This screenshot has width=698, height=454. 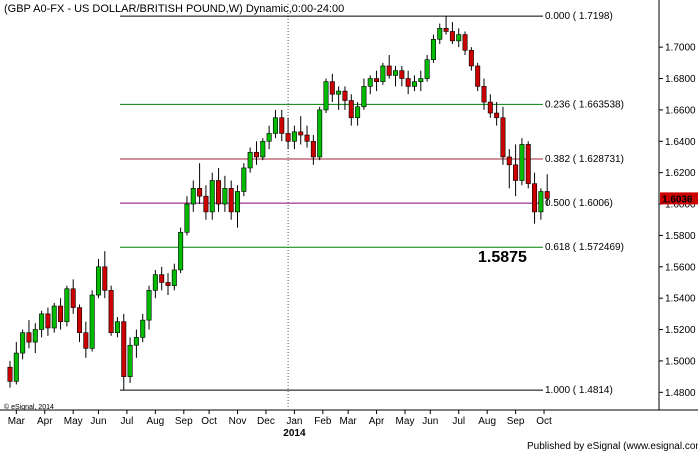 What do you see at coordinates (349, 421) in the screenshot?
I see `x-tick-label: Mar` at bounding box center [349, 421].